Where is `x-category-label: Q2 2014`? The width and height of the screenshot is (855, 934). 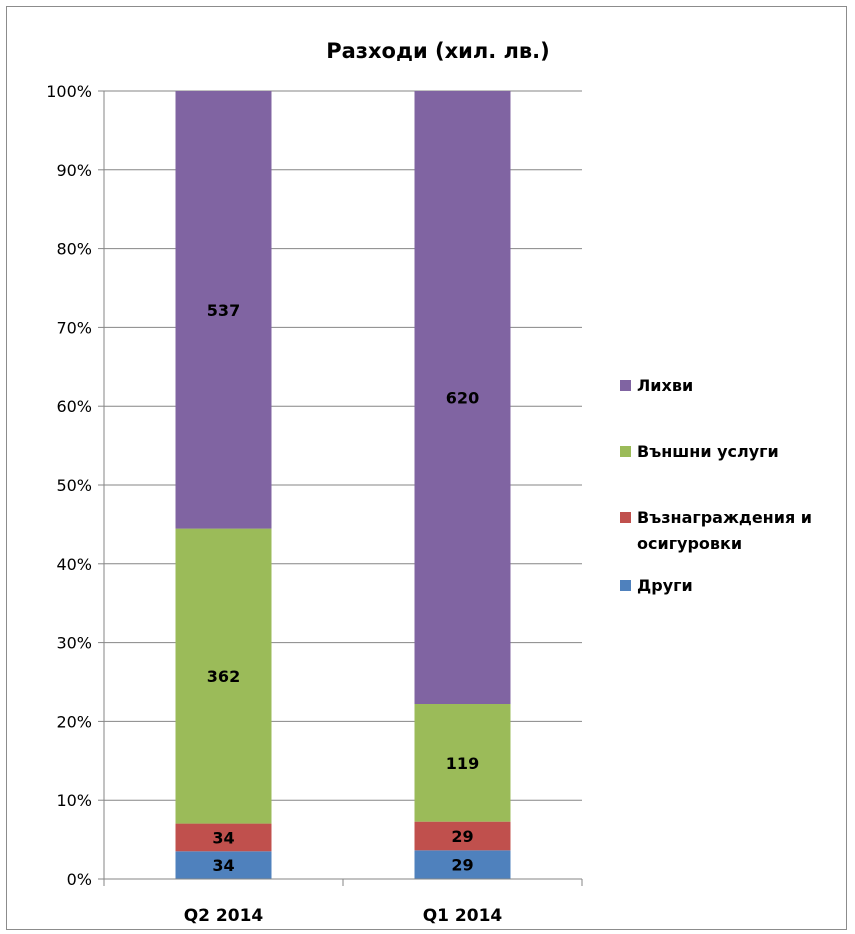
x-category-label: Q2 2014 is located at coordinates (224, 916).